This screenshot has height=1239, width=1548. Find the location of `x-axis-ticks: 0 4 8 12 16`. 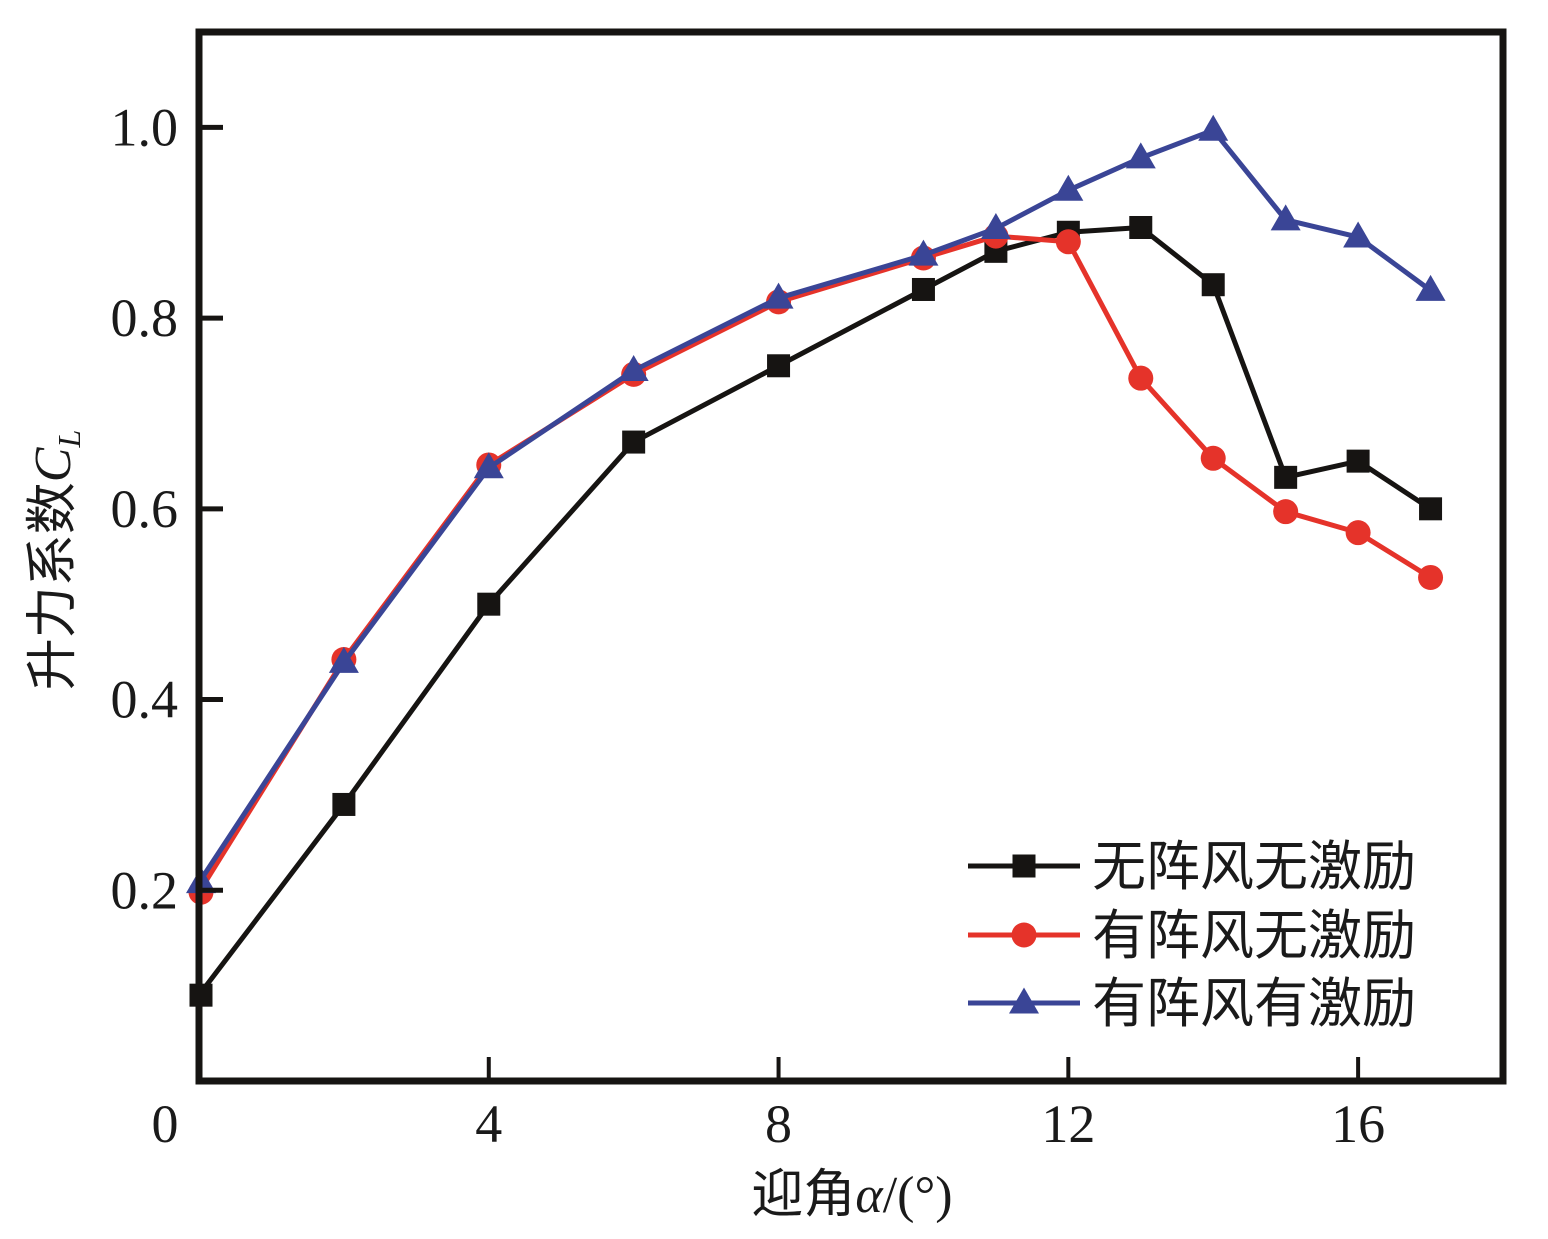

x-axis-ticks: 0 4 8 12 16 is located at coordinates (768, 1105).